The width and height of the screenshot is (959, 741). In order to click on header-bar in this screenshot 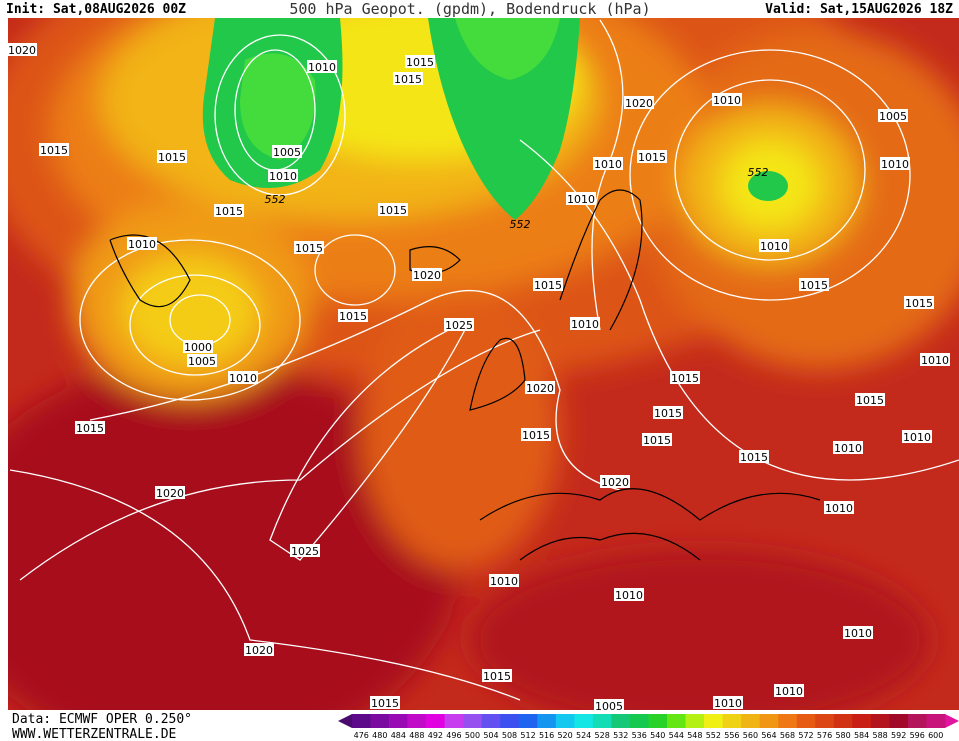, I will do `click(479, 9)`.